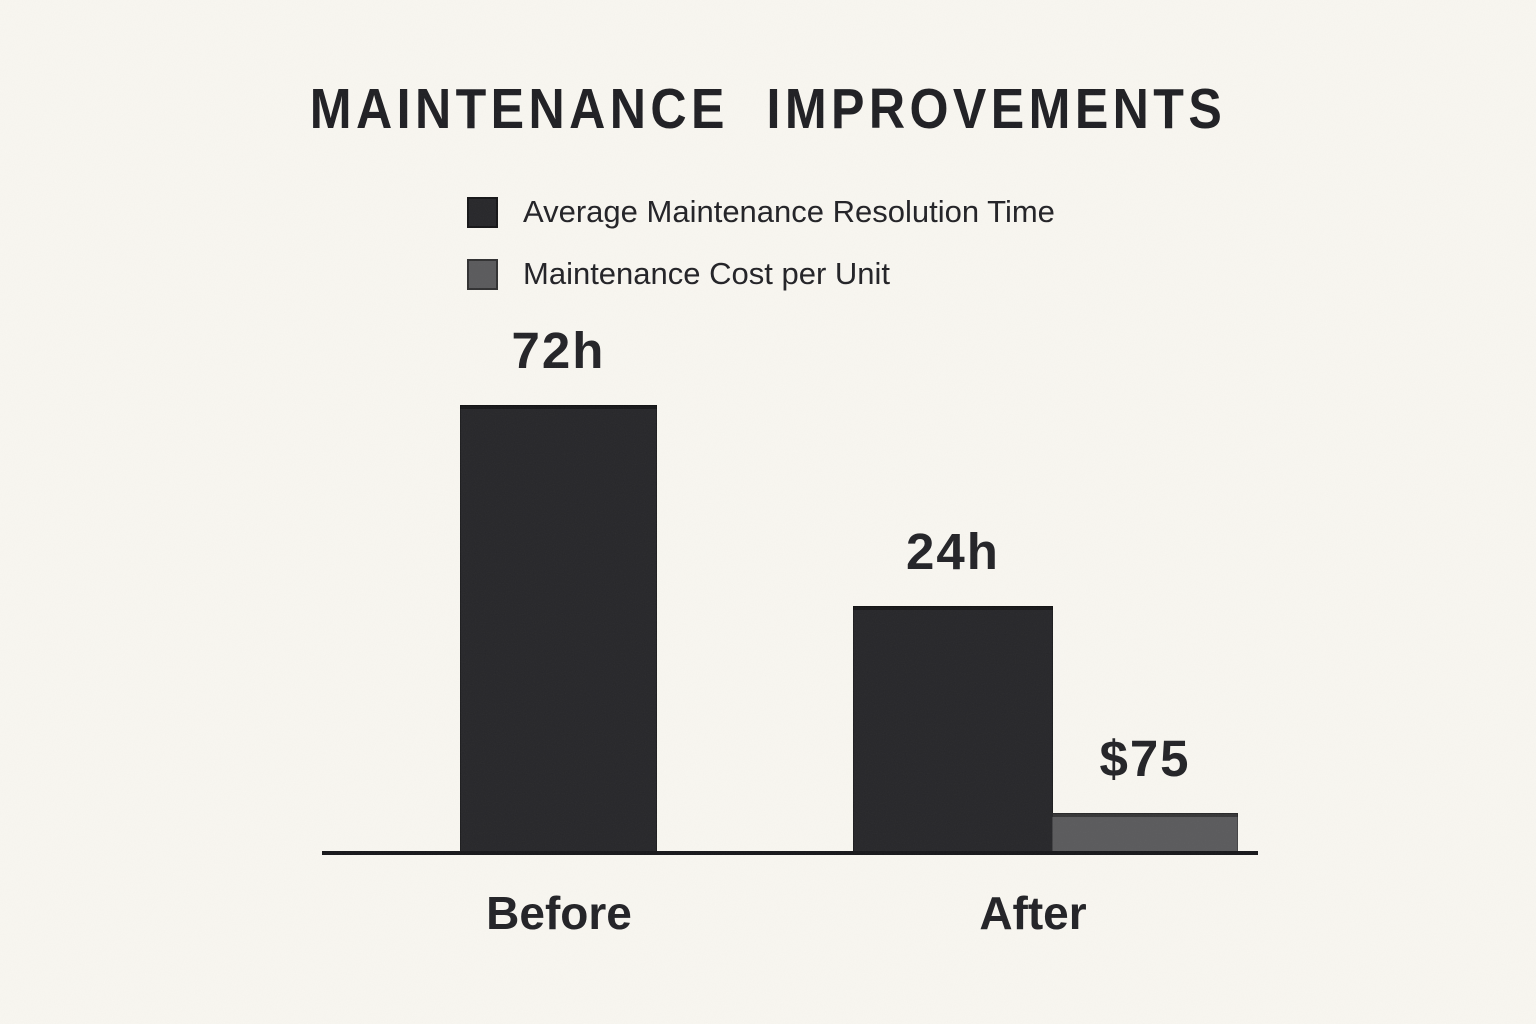  What do you see at coordinates (789, 211) in the screenshot?
I see `legend-label-resolution-time: Average Maintenance Resolution Time` at bounding box center [789, 211].